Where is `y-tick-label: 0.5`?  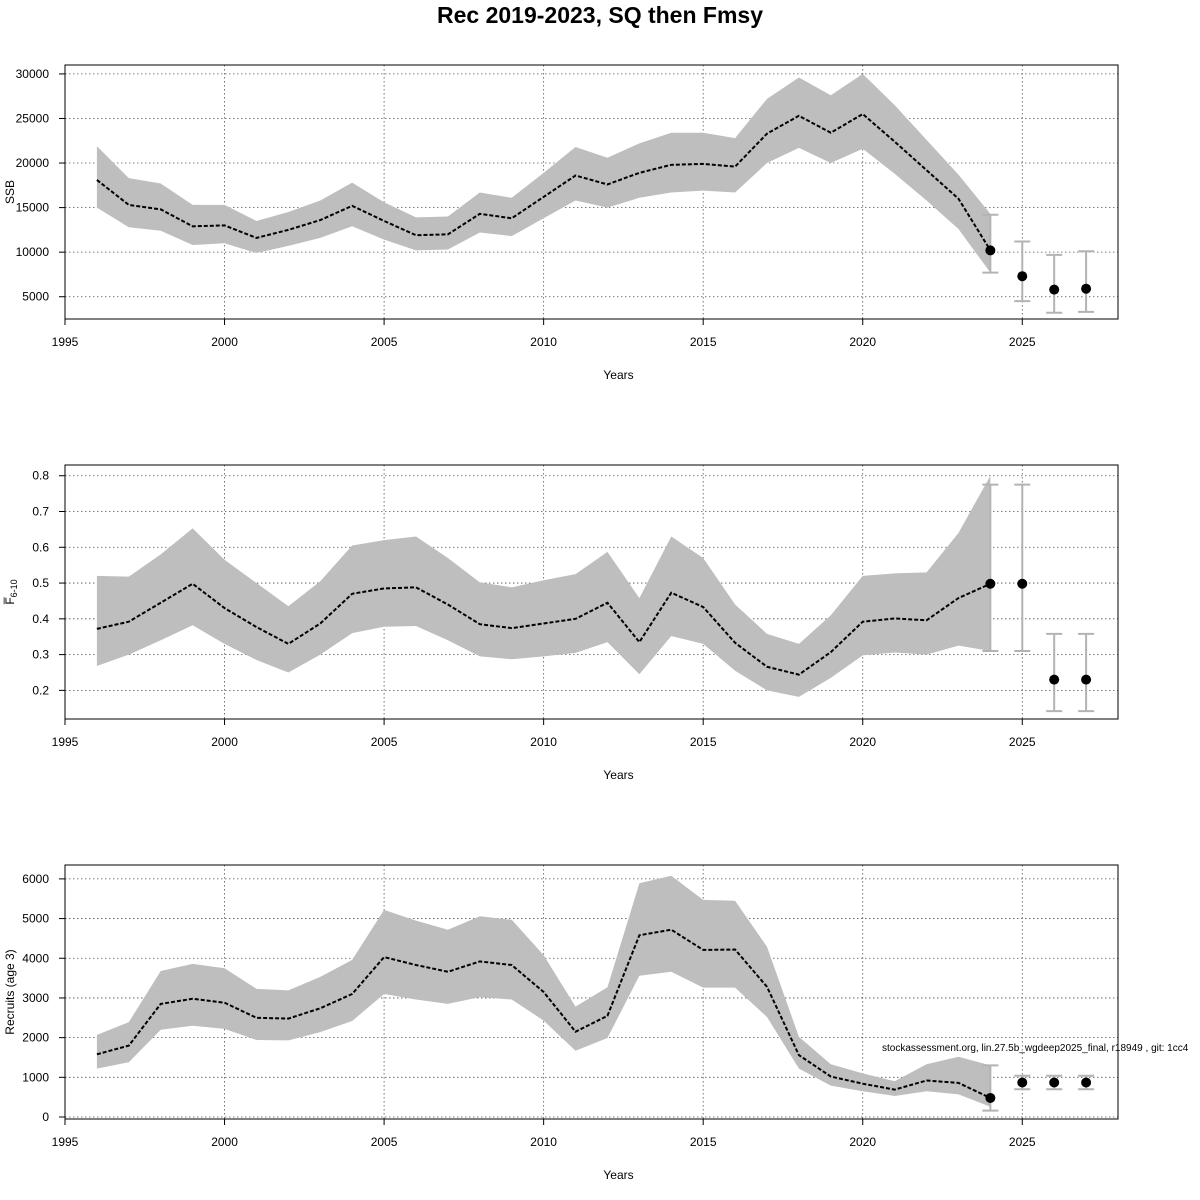 y-tick-label: 0.5 is located at coordinates (40, 583).